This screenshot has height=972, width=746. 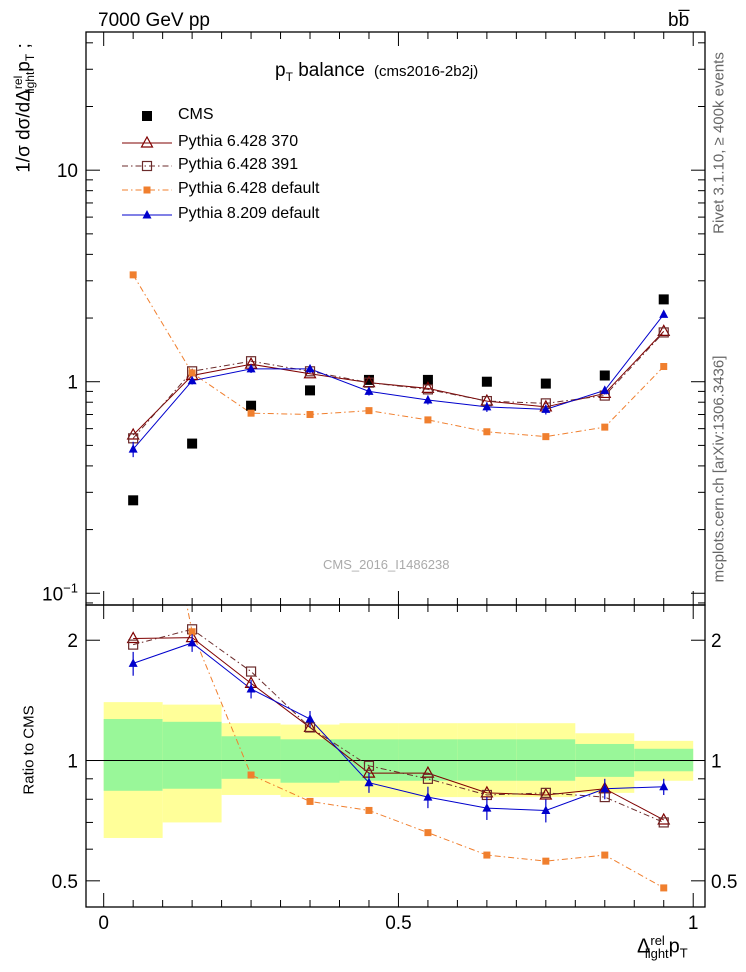 I want to click on legend-label-pythia8-default: Pythia 8.209 default, so click(x=249, y=213).